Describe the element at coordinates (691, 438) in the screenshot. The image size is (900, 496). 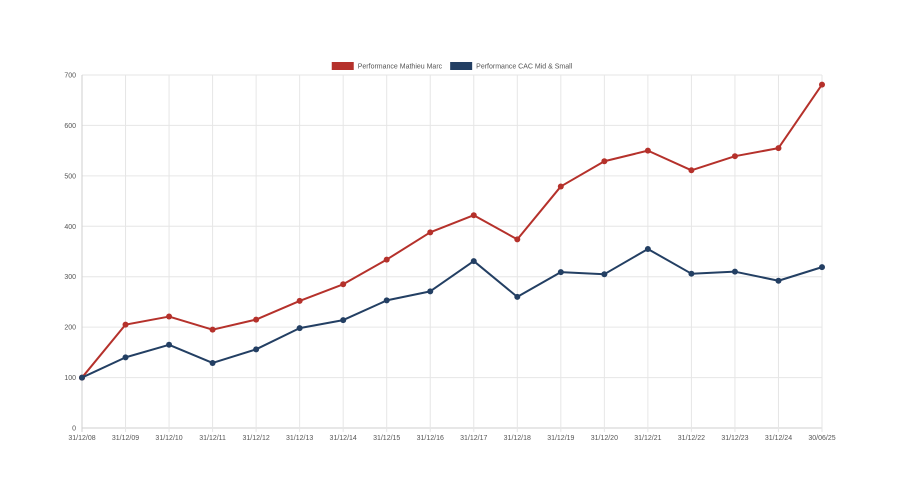
I see `x-tick-label: 31/12/22` at that location.